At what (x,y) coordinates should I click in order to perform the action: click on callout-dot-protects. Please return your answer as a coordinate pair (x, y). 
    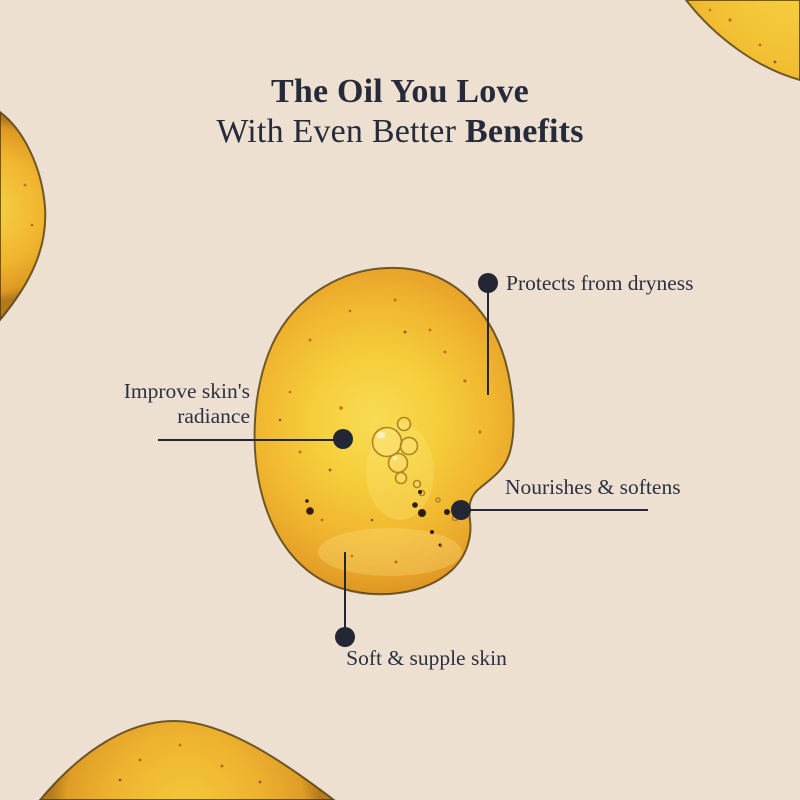
    Looking at the image, I should click on (488, 283).